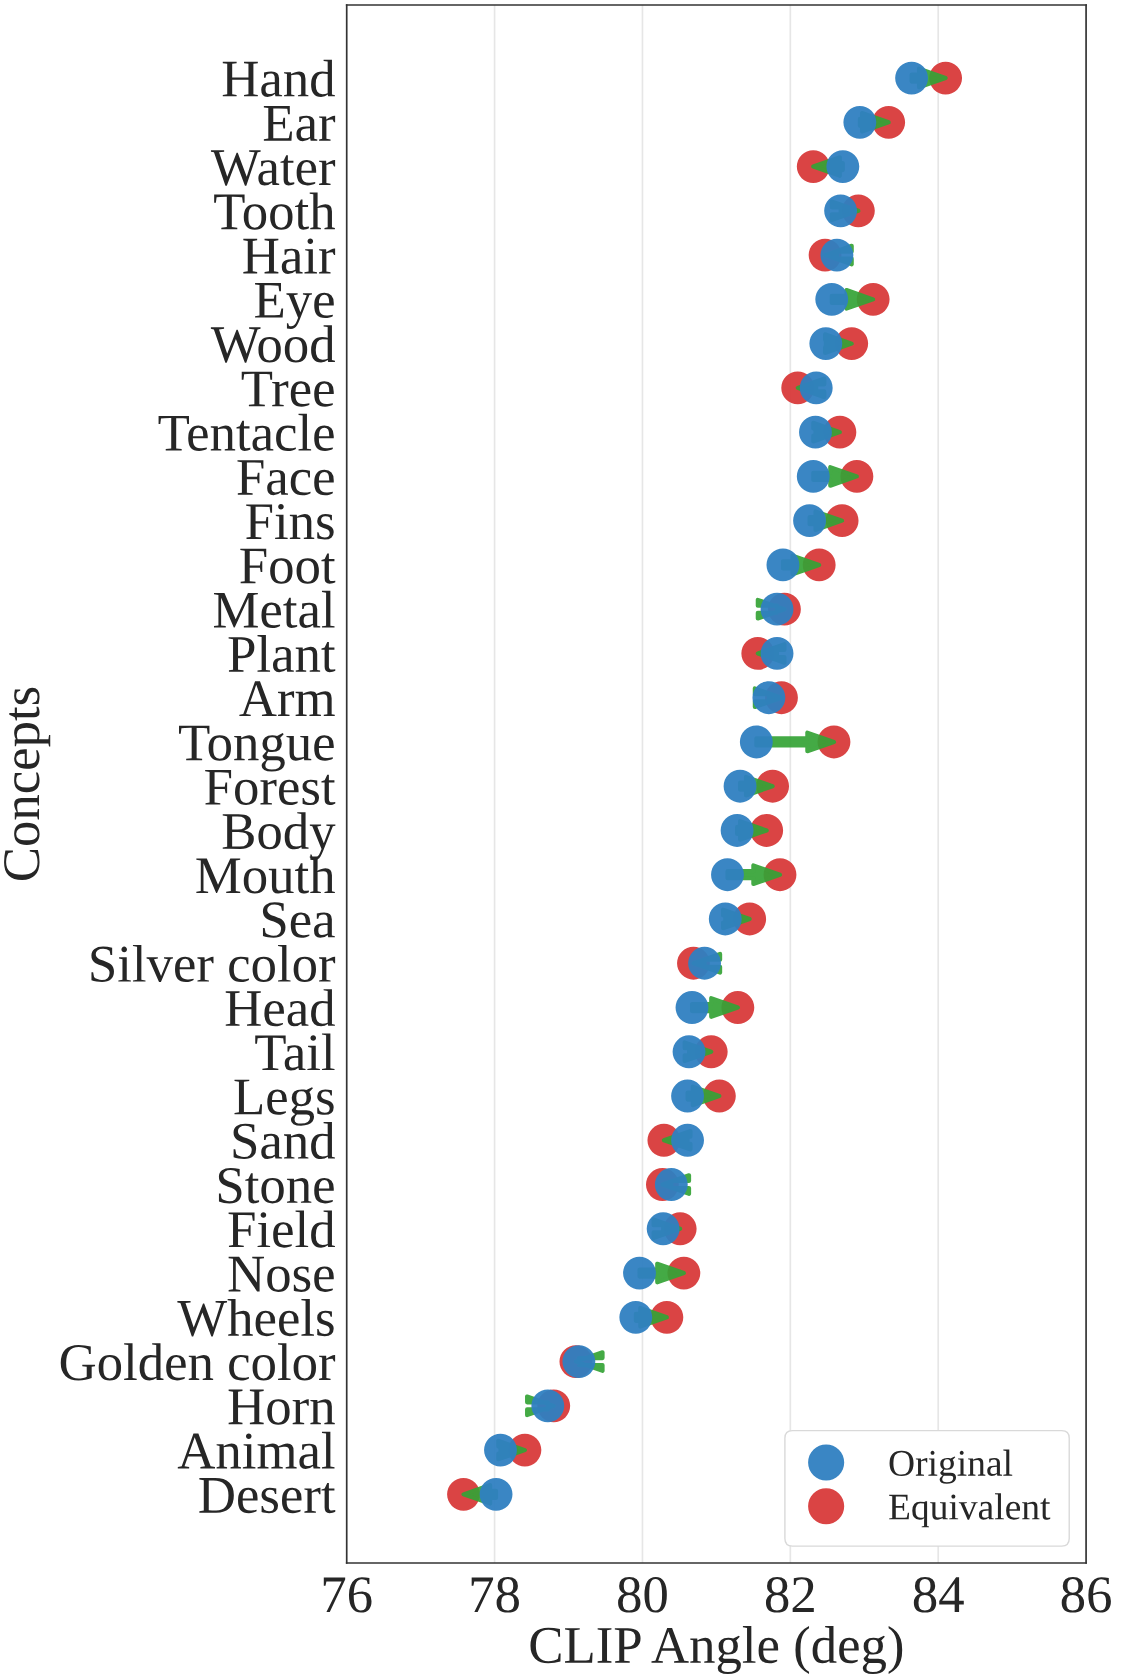 The width and height of the screenshot is (1122, 1677). I want to click on y-tick-label: Head, so click(280, 1008).